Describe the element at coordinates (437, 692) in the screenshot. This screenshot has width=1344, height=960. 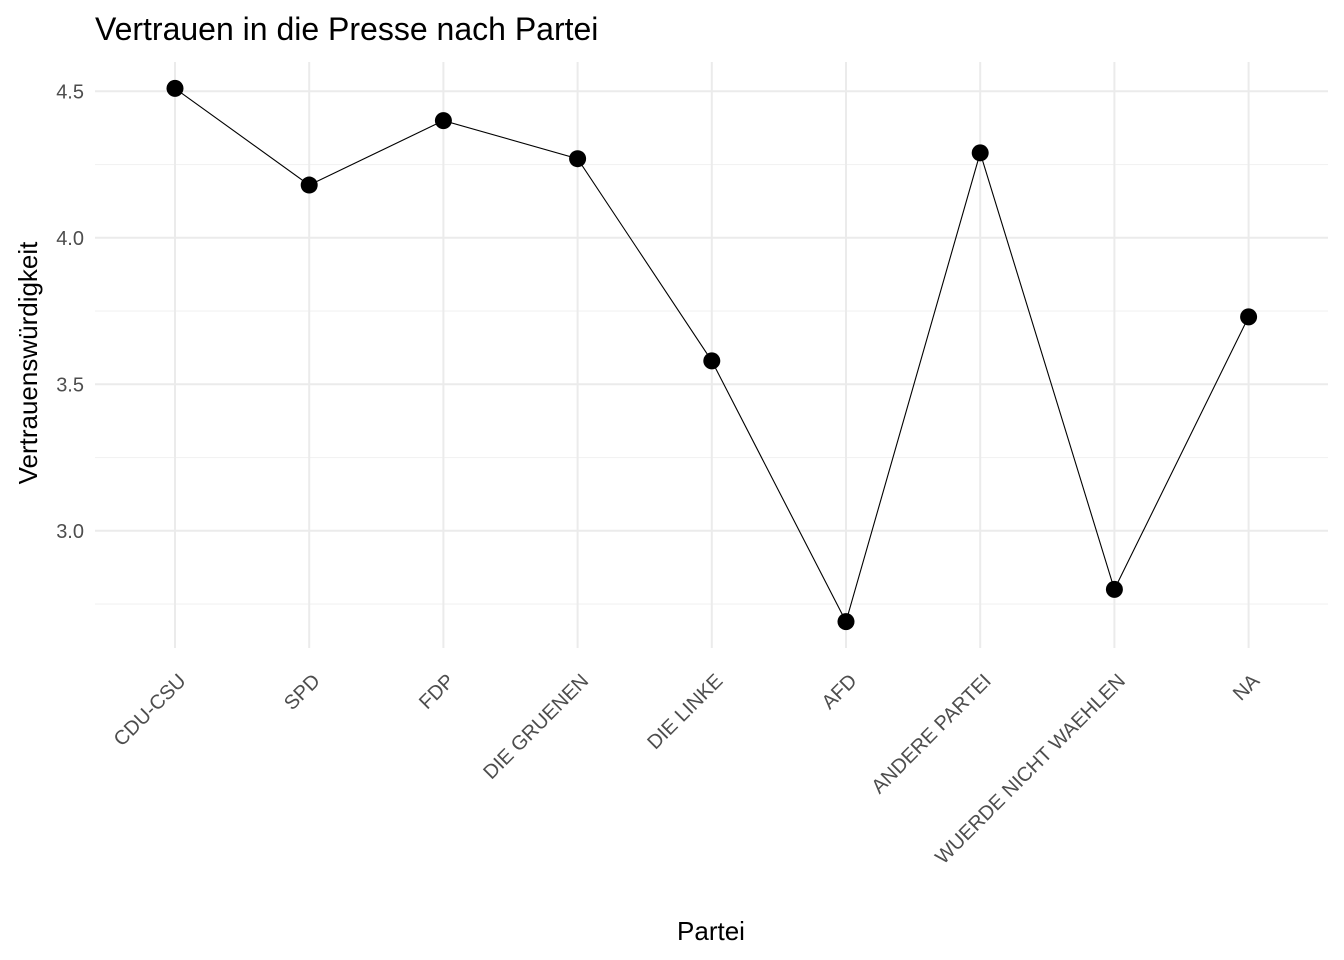
I see `x-tick-label: FDP` at that location.